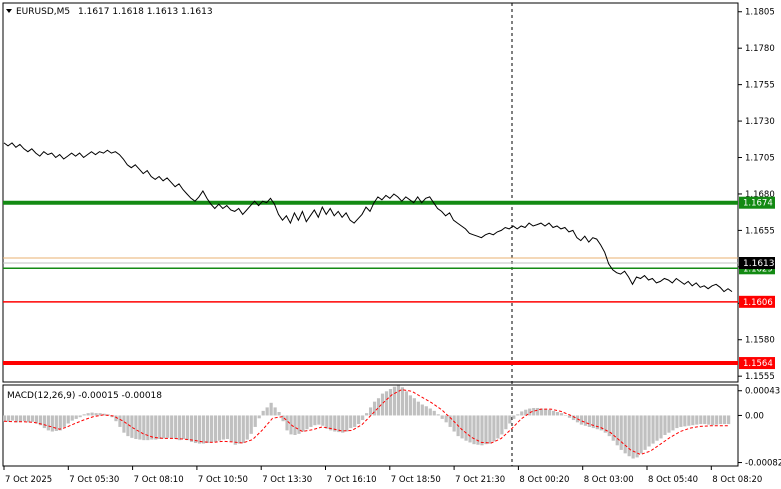  I want to click on macd-axis: 0.00043 0.00 -0.00082, so click(759, 428).